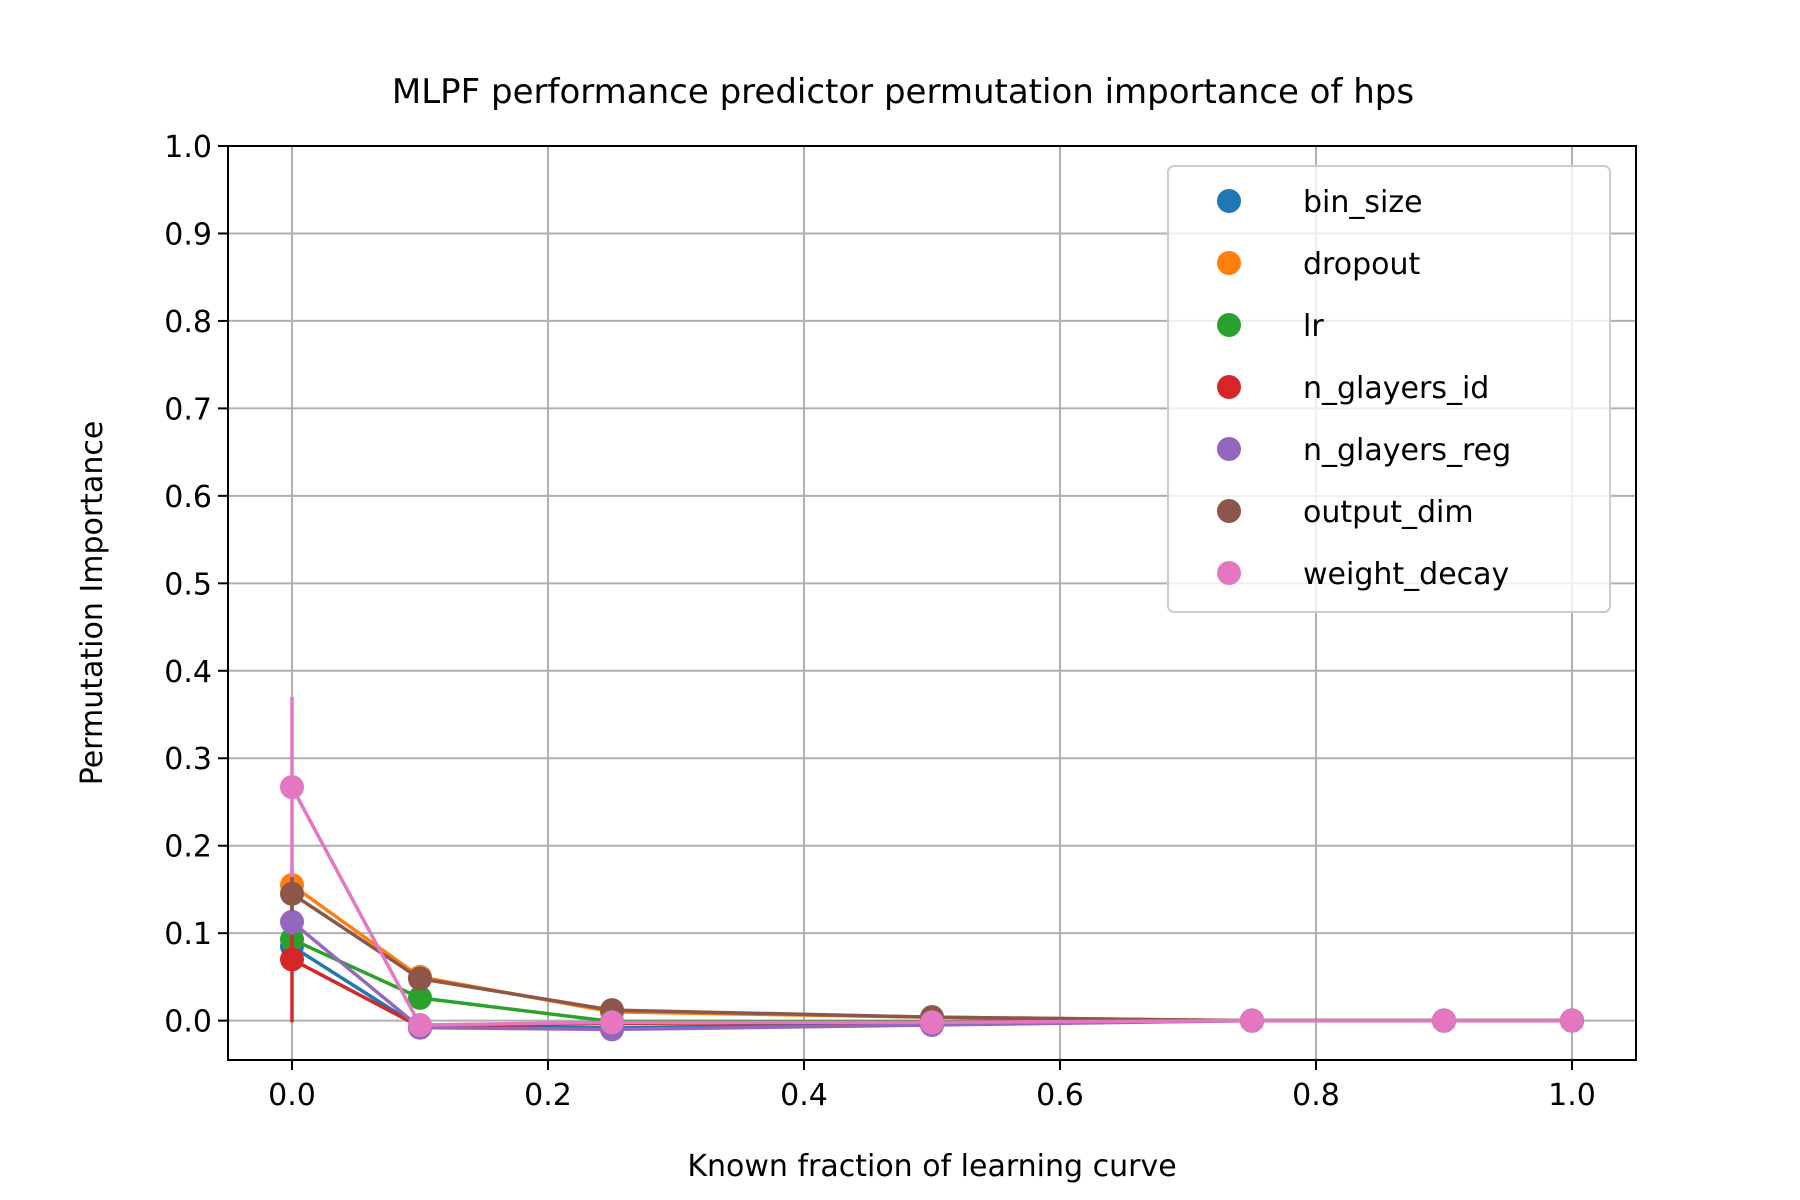  I want to click on legend-marker-bin_size, so click(1229, 201).